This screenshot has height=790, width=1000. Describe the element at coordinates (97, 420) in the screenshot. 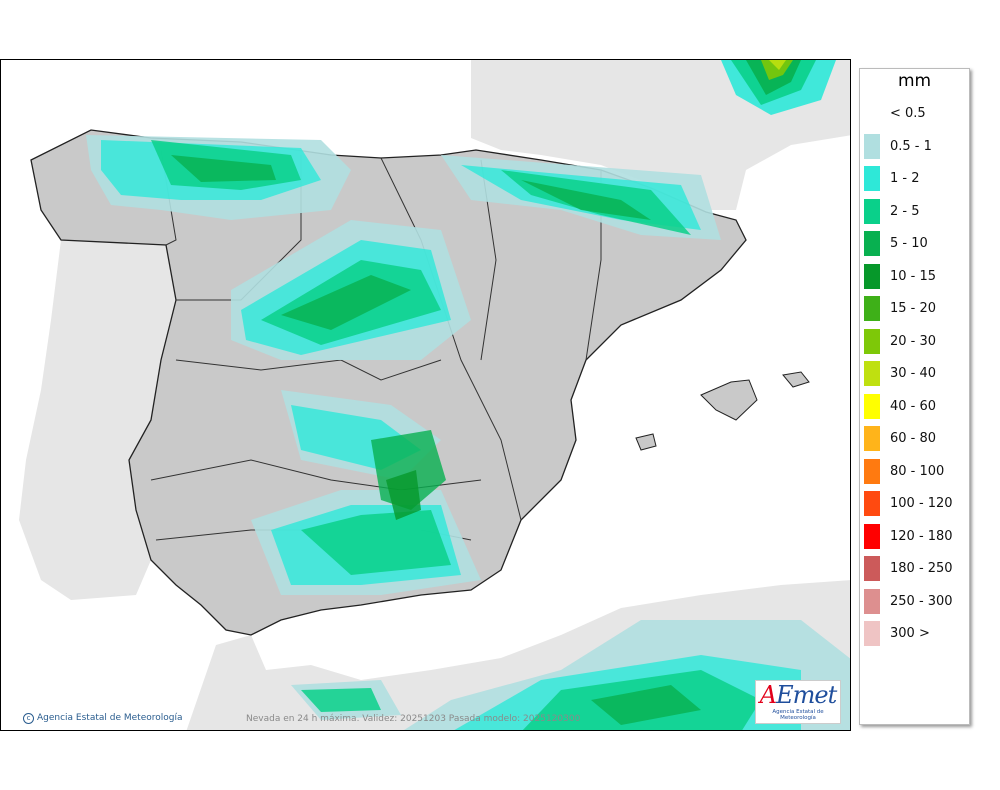

I see `portugal-land` at that location.